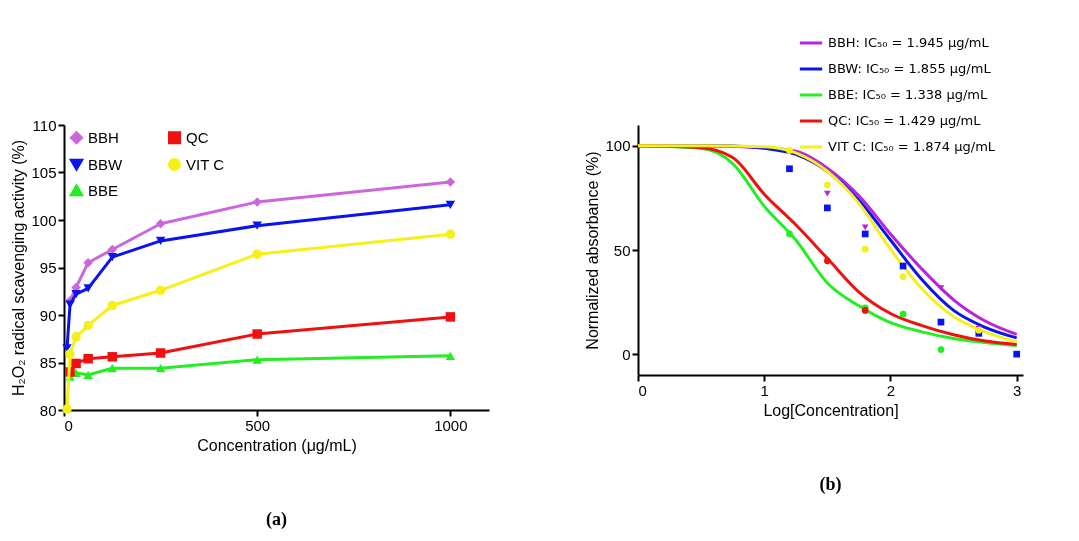 The image size is (1079, 541). Describe the element at coordinates (277, 445) in the screenshot. I see `x-axis-title: Concentration (μg/mL)` at that location.